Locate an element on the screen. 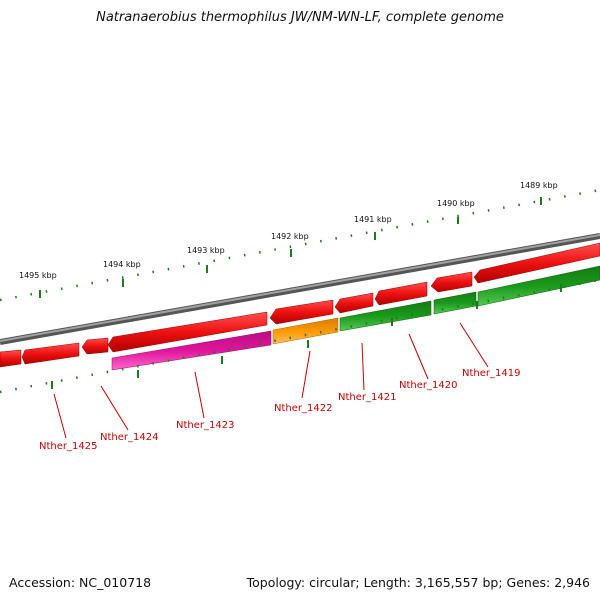 The height and width of the screenshot is (600, 600). gene-label-nther-1421: Nther_1421 is located at coordinates (367, 397).